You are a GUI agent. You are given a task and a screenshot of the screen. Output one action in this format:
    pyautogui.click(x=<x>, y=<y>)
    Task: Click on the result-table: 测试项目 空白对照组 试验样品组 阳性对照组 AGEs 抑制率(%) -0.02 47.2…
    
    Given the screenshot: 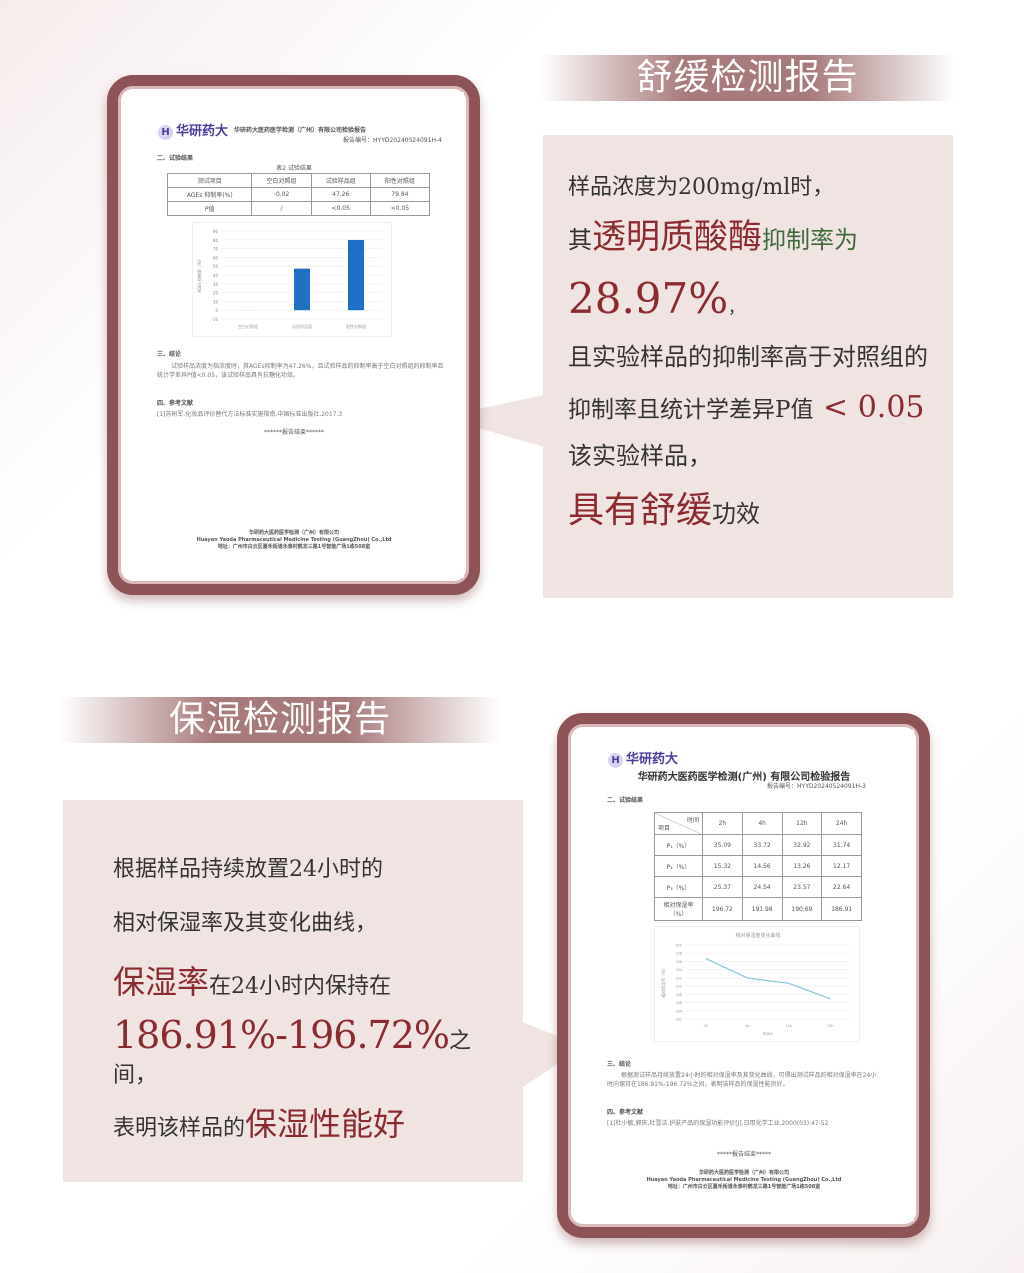 What is the action you would take?
    pyautogui.click(x=298, y=194)
    